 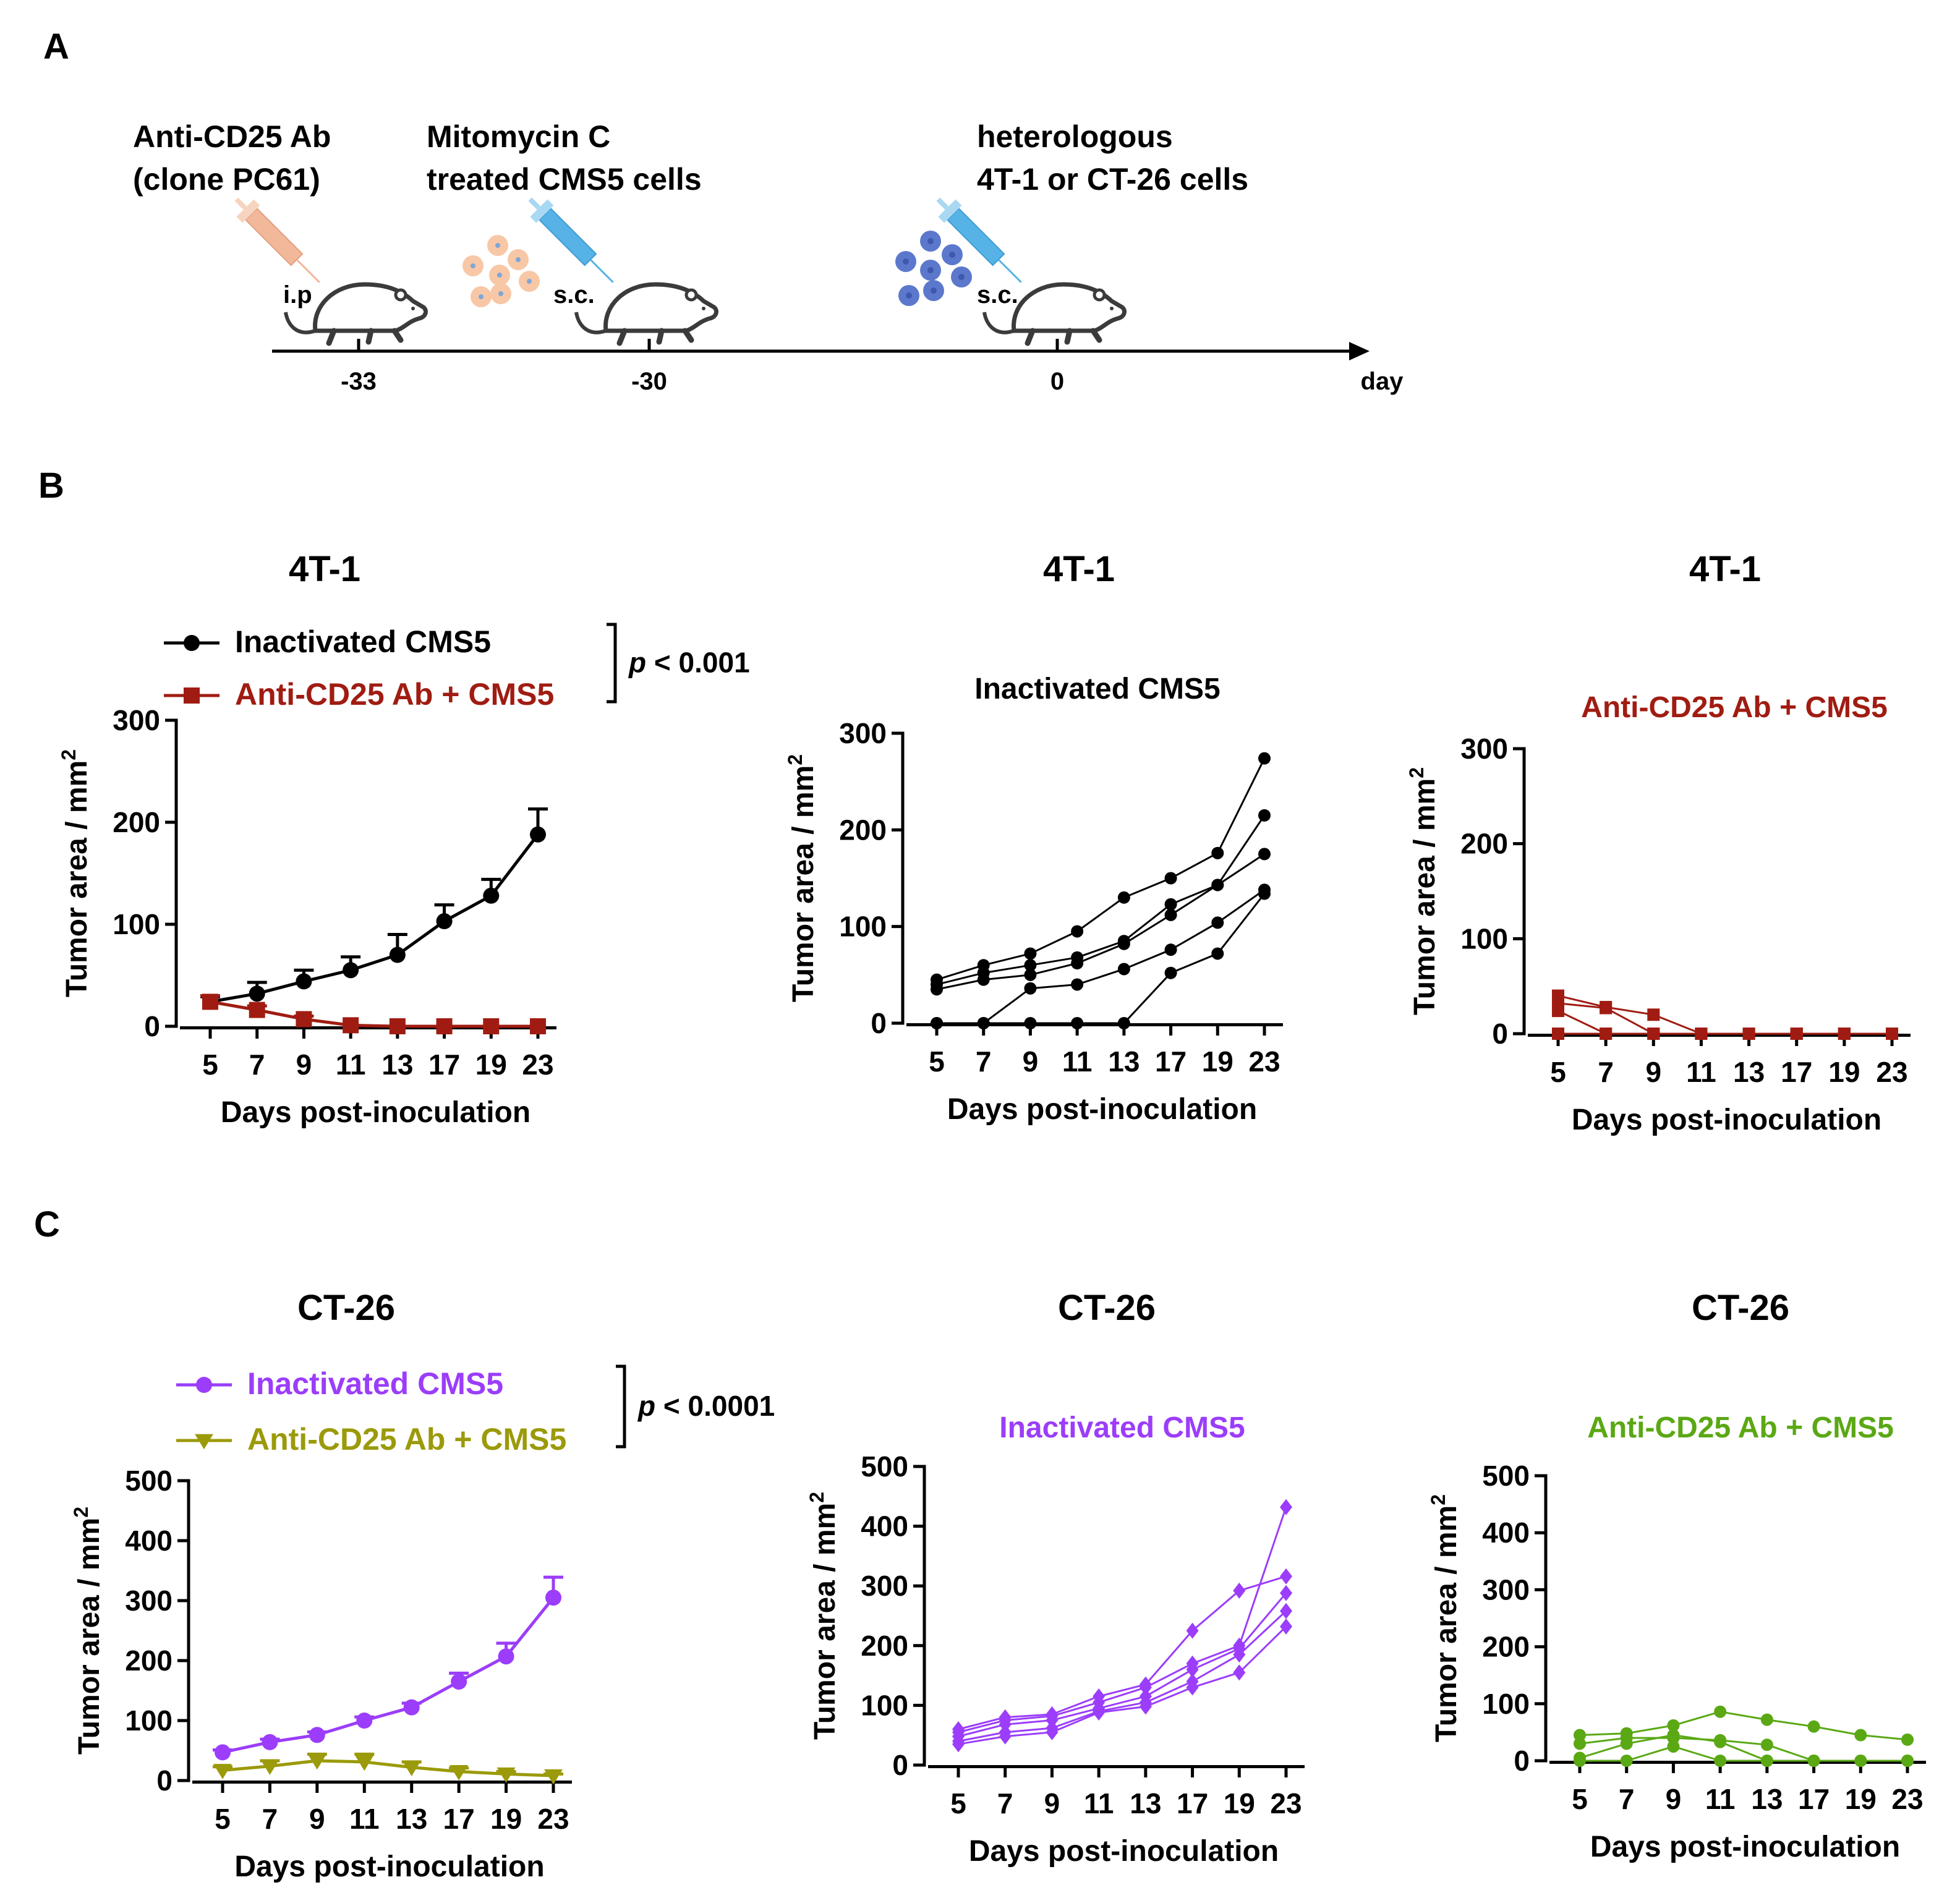 What do you see at coordinates (1740, 1427) in the screenshot?
I see `chart-subtitle: Anti-CD25 Ab + CMS5` at bounding box center [1740, 1427].